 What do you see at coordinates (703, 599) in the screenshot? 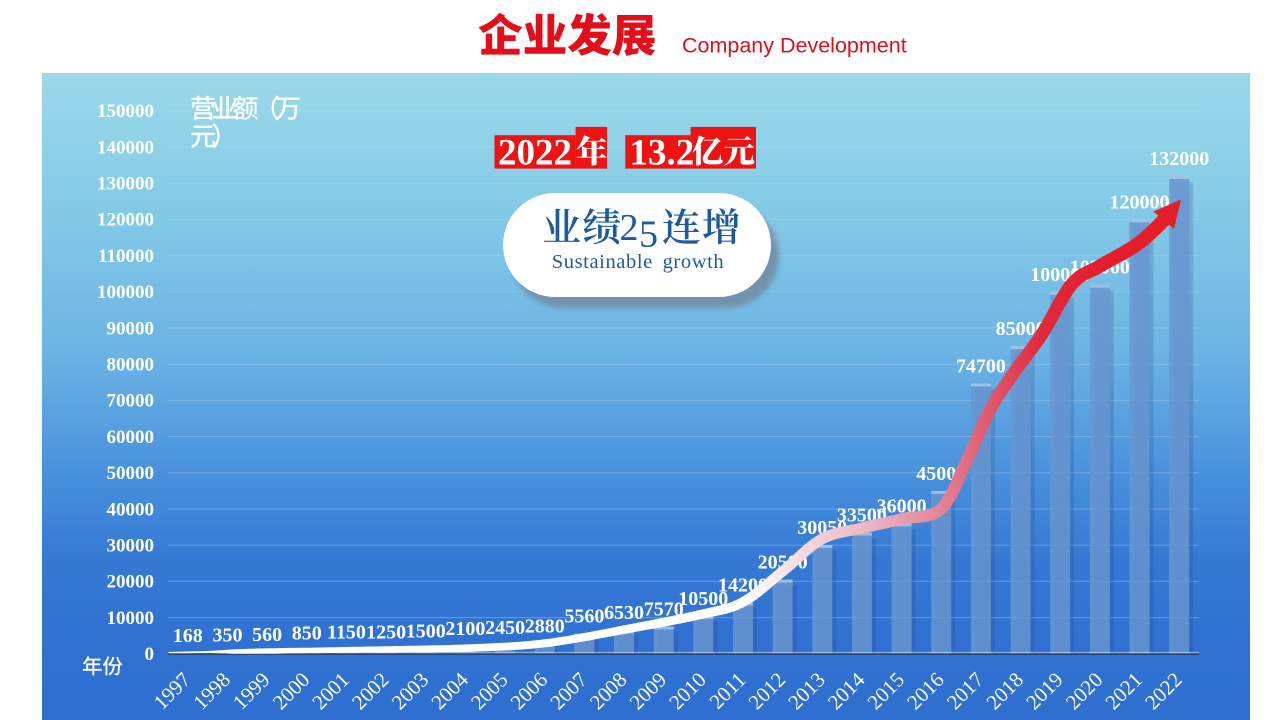
I see `svg-text: 10500` at bounding box center [703, 599].